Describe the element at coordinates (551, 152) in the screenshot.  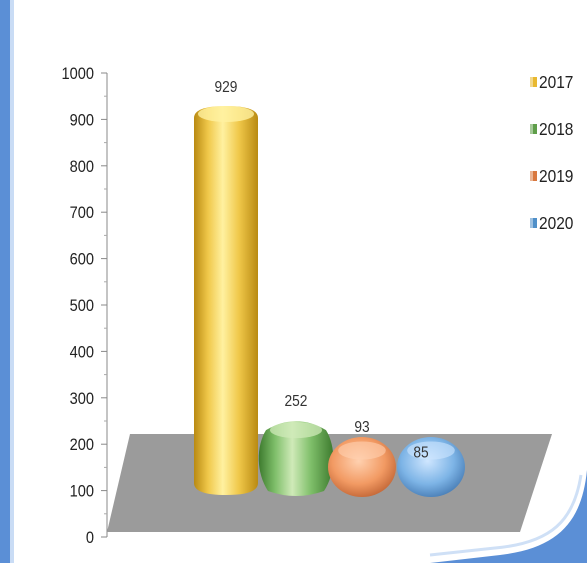
I see `legend: 2017 2018 2019 2020` at that location.